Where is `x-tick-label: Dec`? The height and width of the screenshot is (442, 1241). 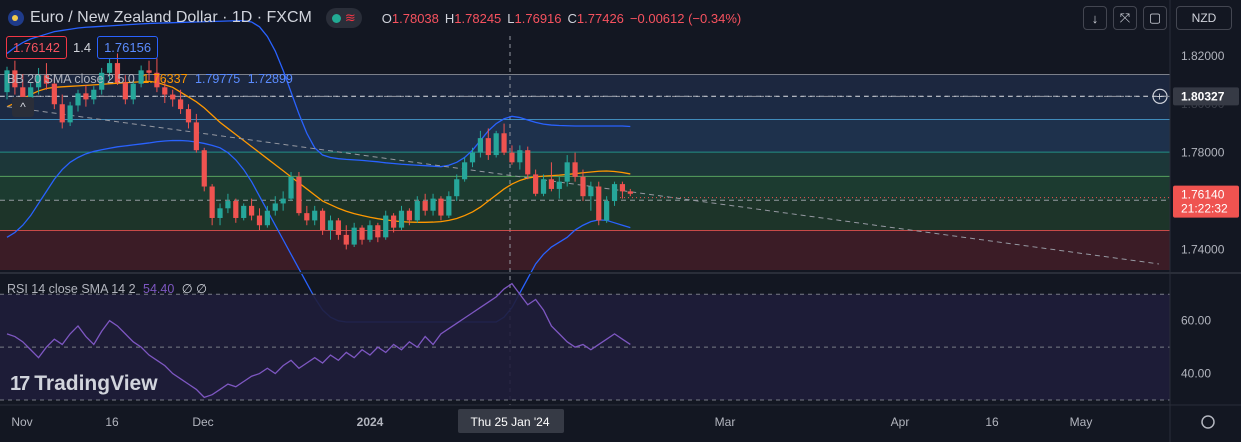 x-tick-label: Dec is located at coordinates (202, 422).